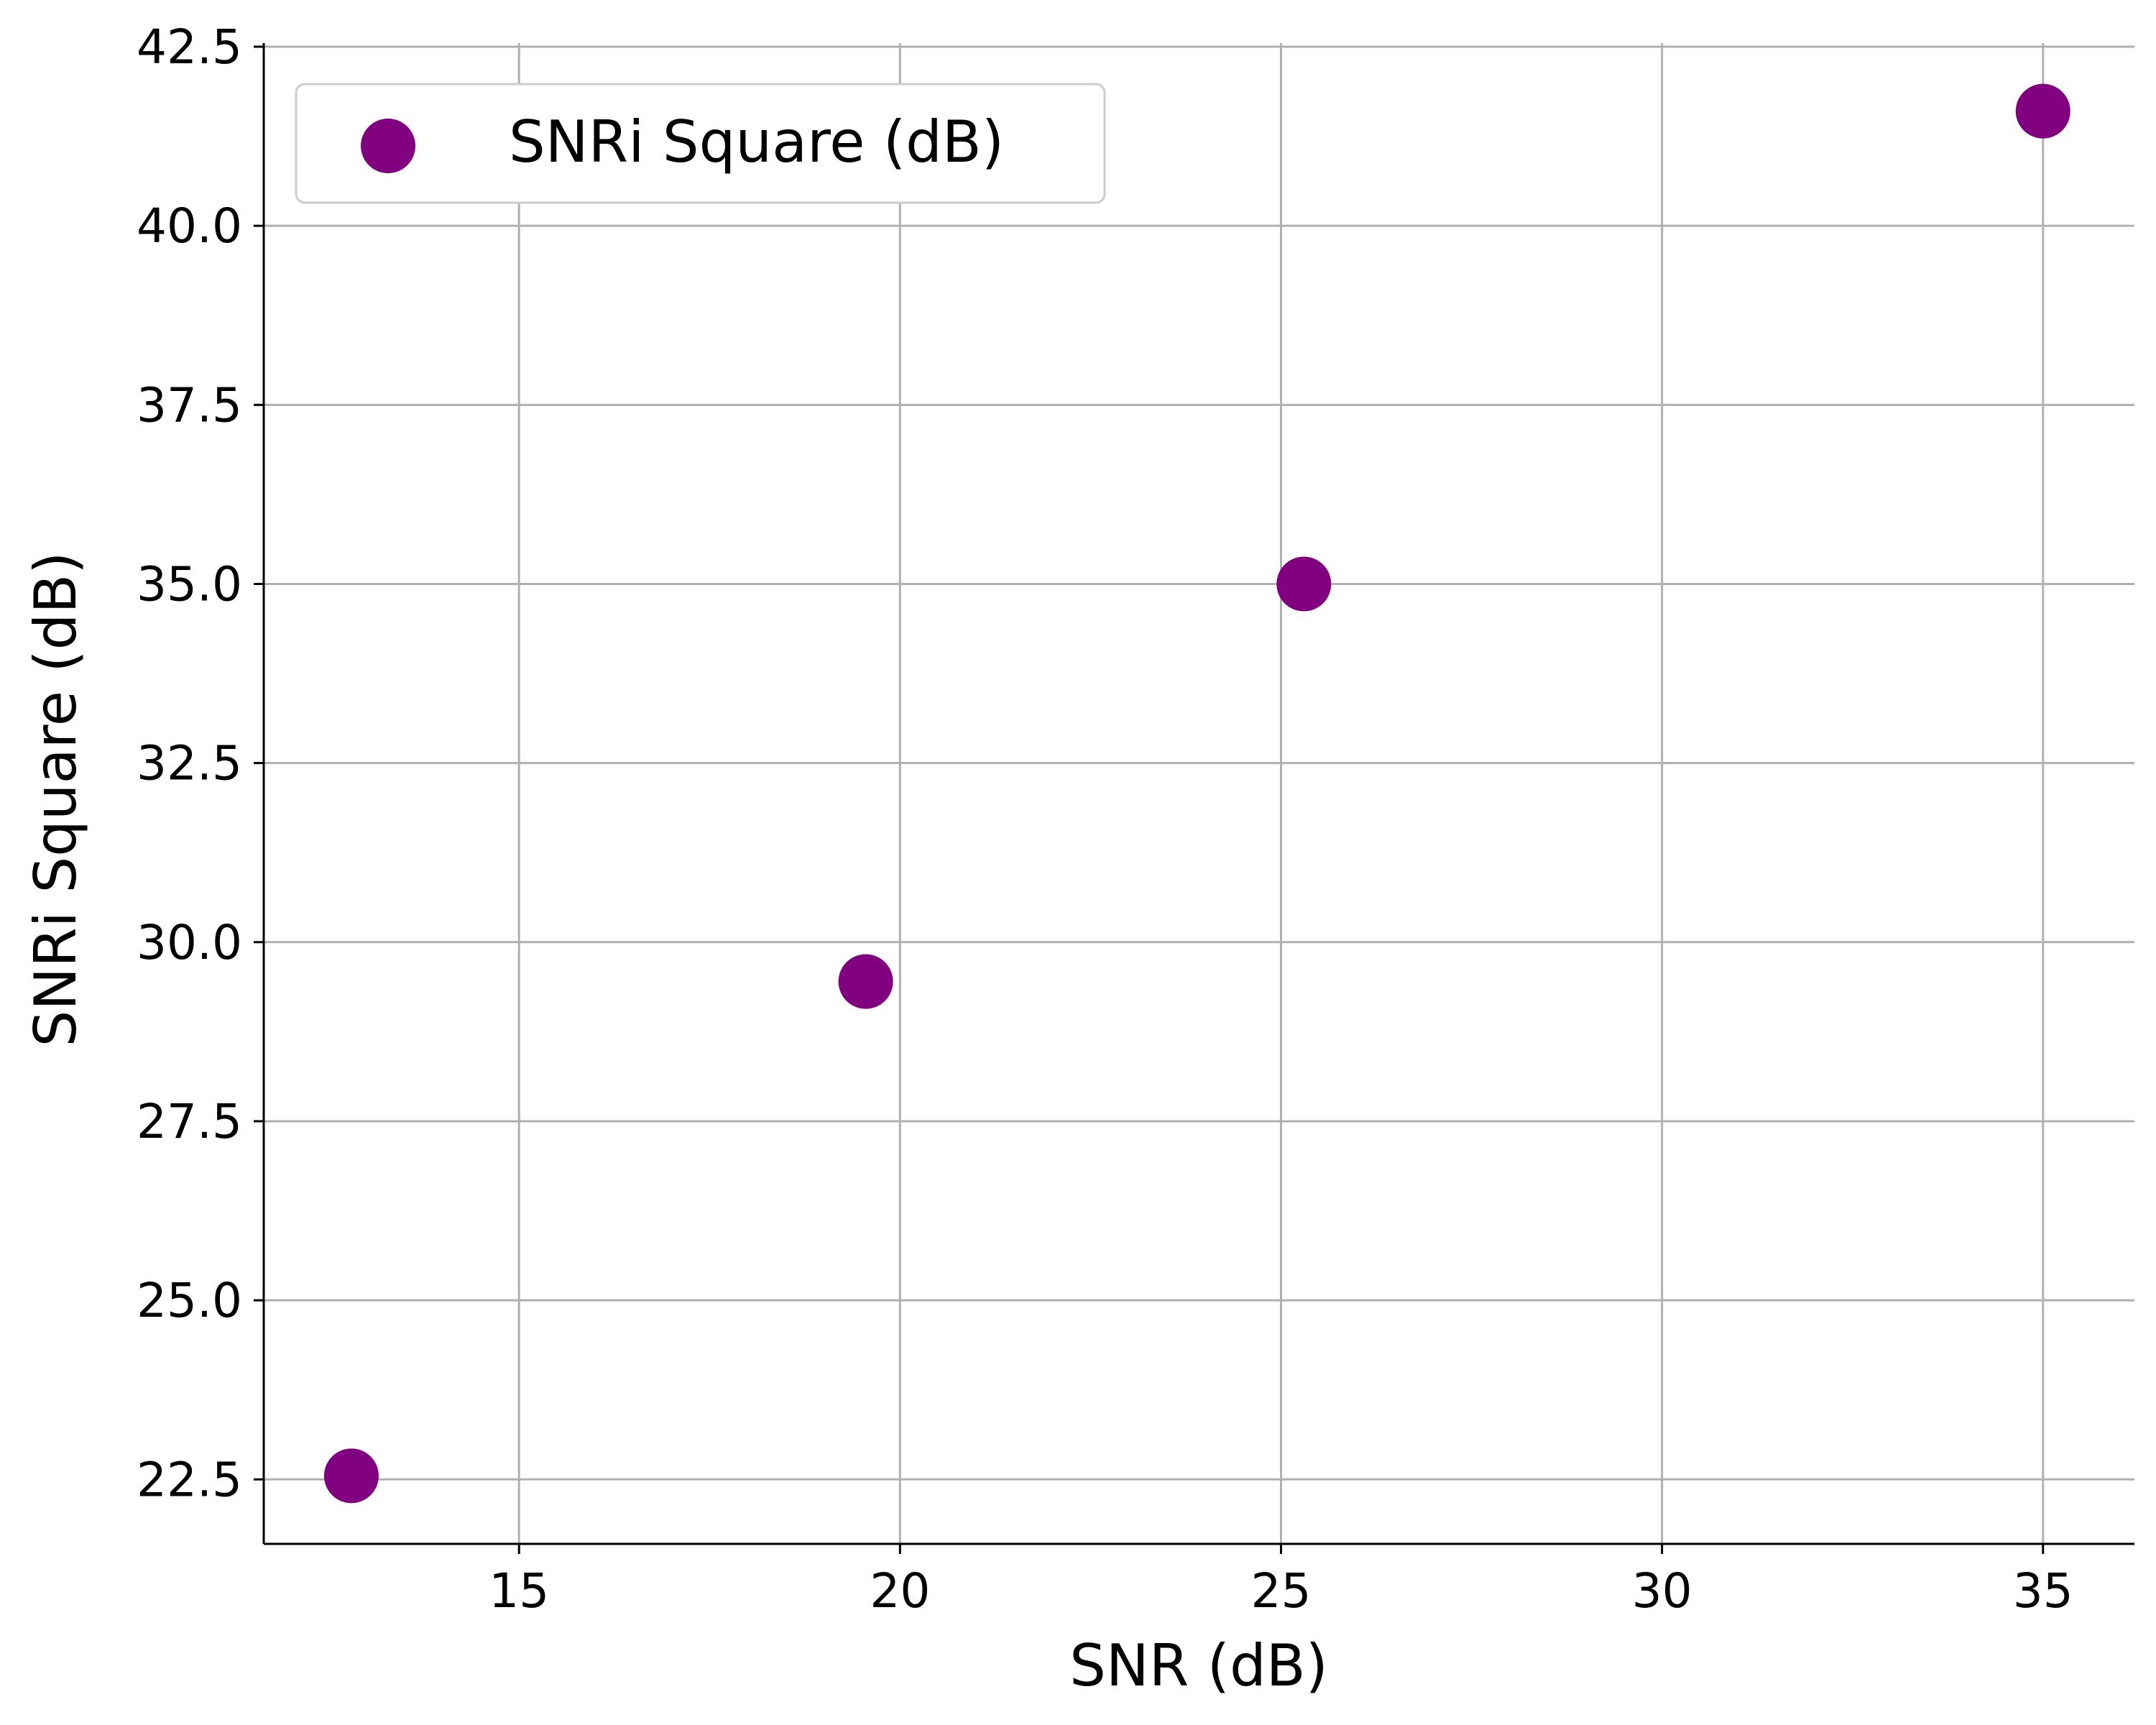 The height and width of the screenshot is (1725, 2156). Describe the element at coordinates (1198, 1665) in the screenshot. I see `x-axis-title: SNR (dB)` at that location.